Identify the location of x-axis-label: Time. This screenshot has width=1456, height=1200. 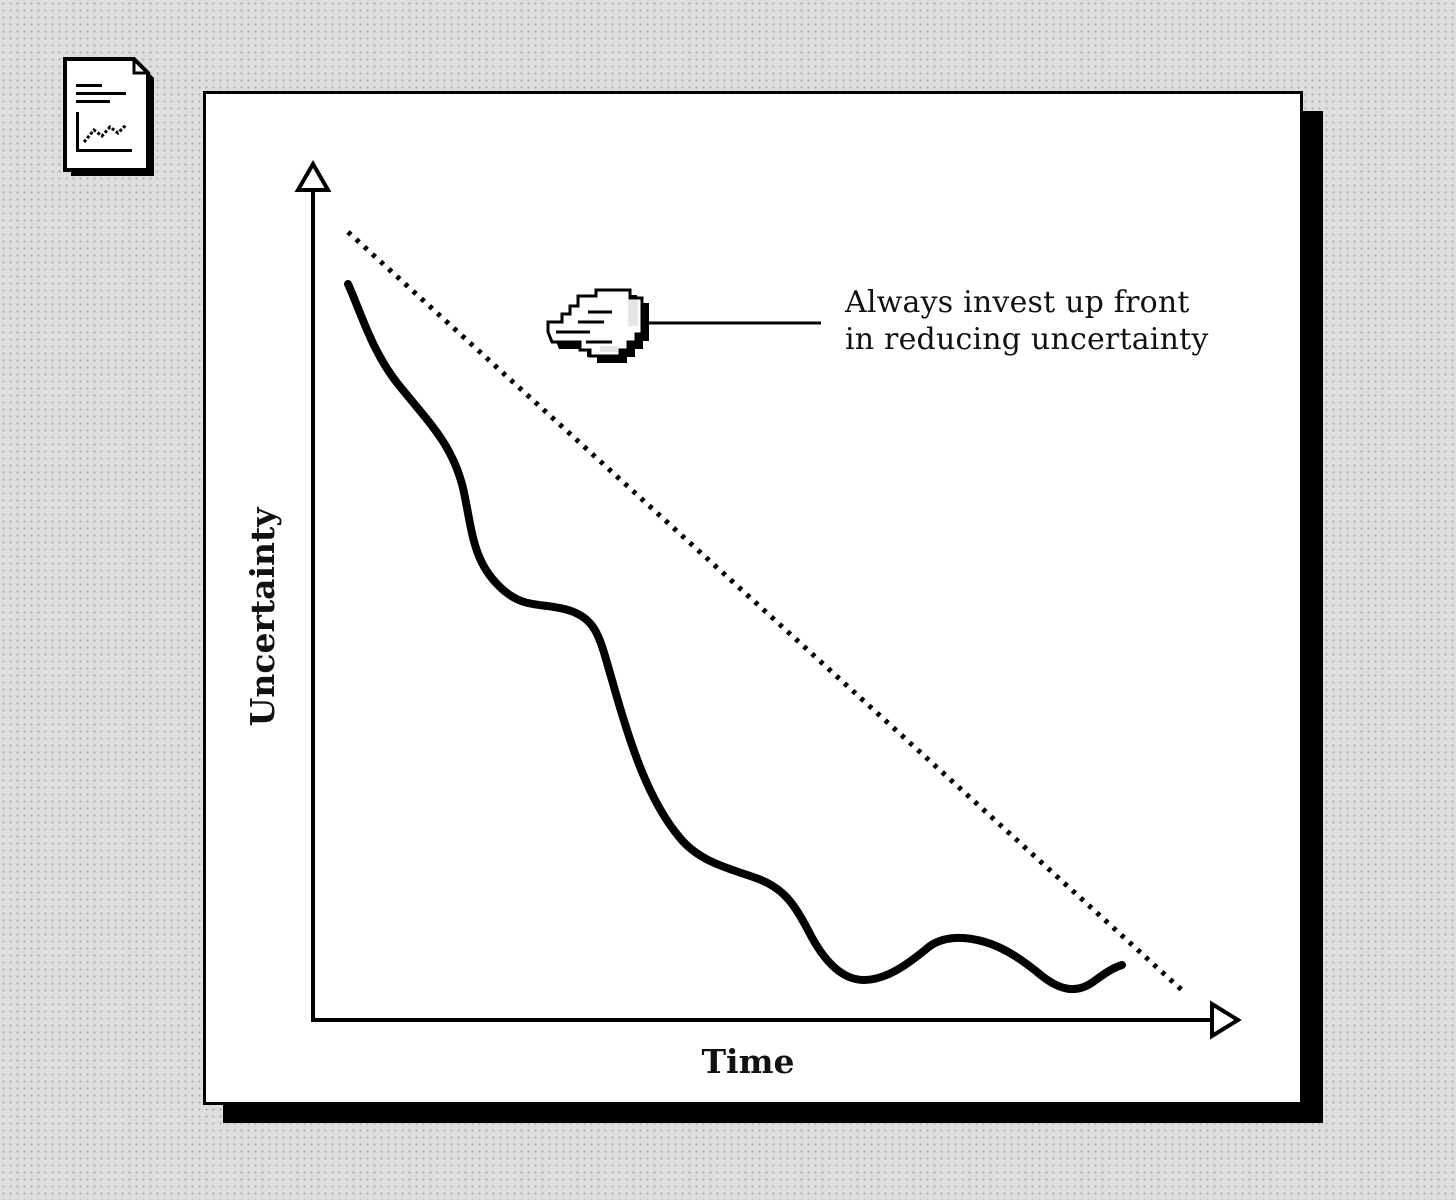
(748, 1061).